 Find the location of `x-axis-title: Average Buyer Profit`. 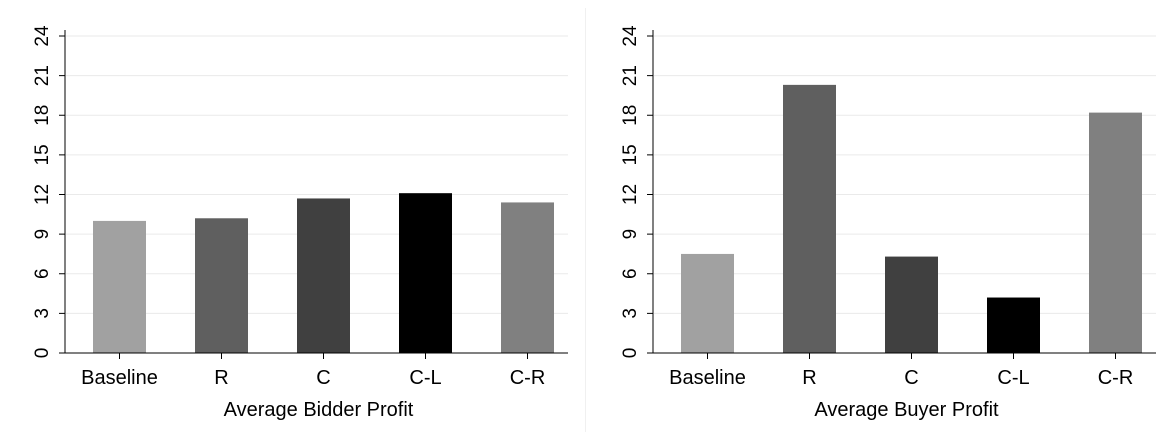

x-axis-title: Average Buyer Profit is located at coordinates (906, 410).